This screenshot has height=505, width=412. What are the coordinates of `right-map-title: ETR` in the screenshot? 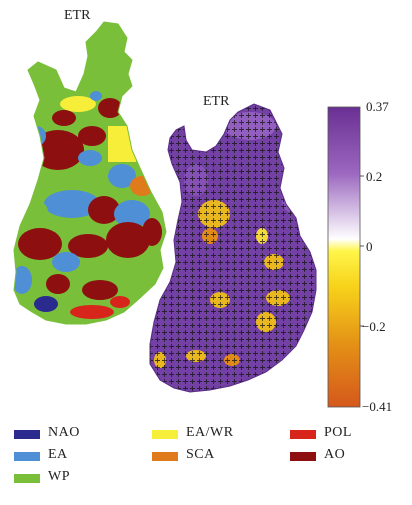 It's located at (216, 101).